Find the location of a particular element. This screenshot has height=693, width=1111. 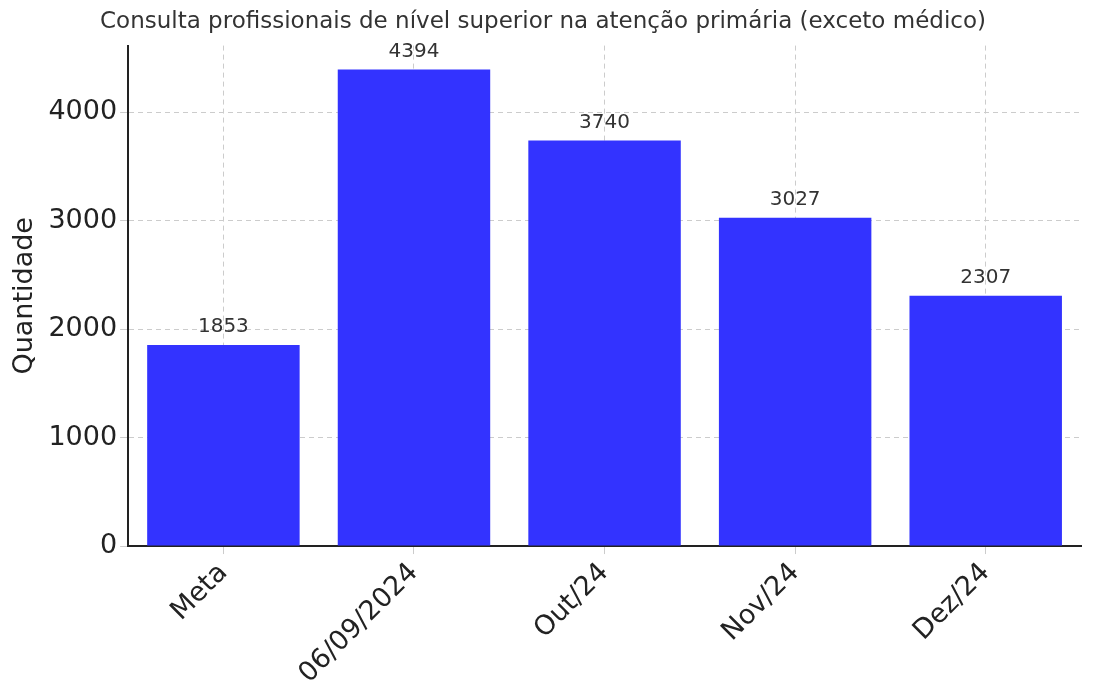

y-tick-label: 2000 is located at coordinates (83, 327).